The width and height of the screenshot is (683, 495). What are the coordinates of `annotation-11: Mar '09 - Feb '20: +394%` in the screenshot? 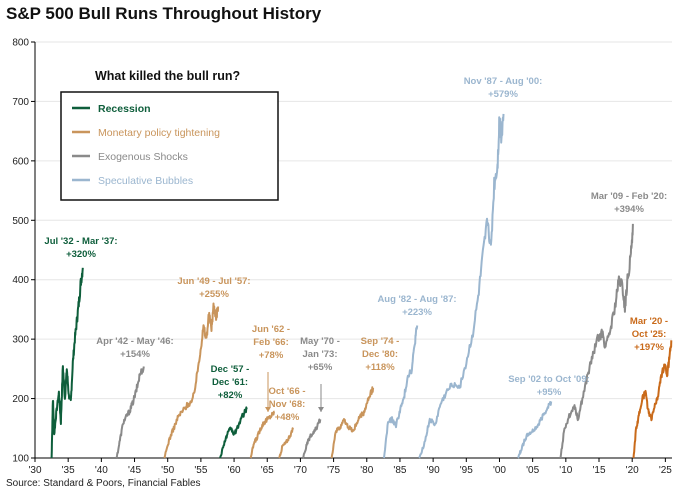 It's located at (629, 203).